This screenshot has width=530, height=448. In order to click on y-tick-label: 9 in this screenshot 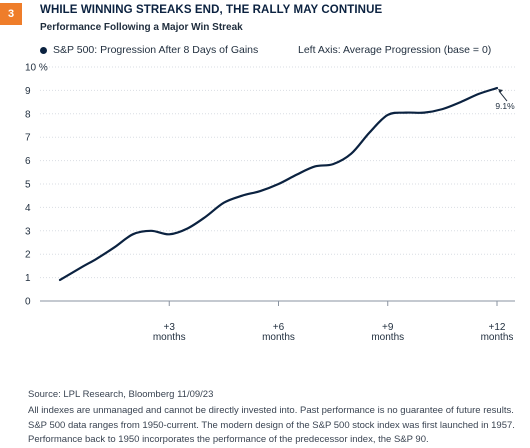, I will do `click(28, 91)`.